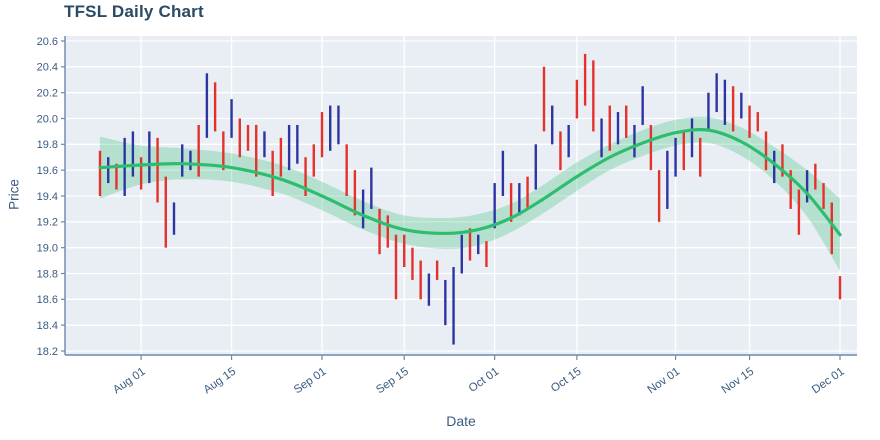 Image resolution: width=880 pixels, height=440 pixels. I want to click on svg-text: 20.2, so click(47, 93).